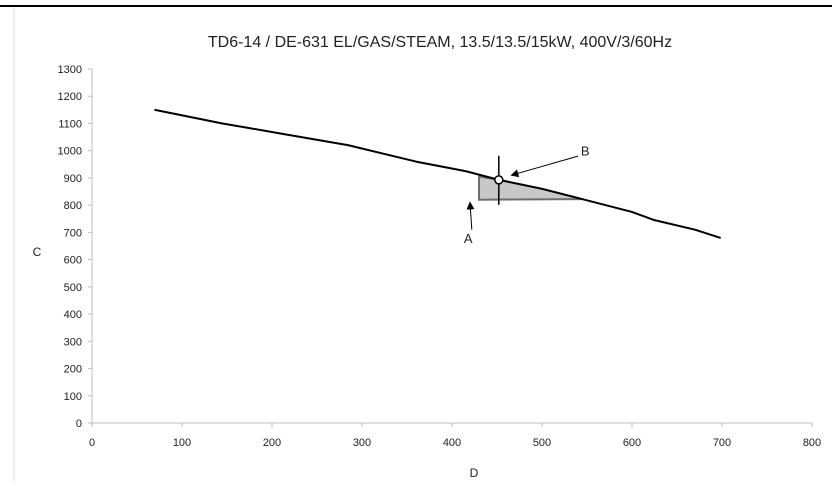 This screenshot has width=832, height=486. Describe the element at coordinates (812, 443) in the screenshot. I see `x-tick-label: 800` at that location.